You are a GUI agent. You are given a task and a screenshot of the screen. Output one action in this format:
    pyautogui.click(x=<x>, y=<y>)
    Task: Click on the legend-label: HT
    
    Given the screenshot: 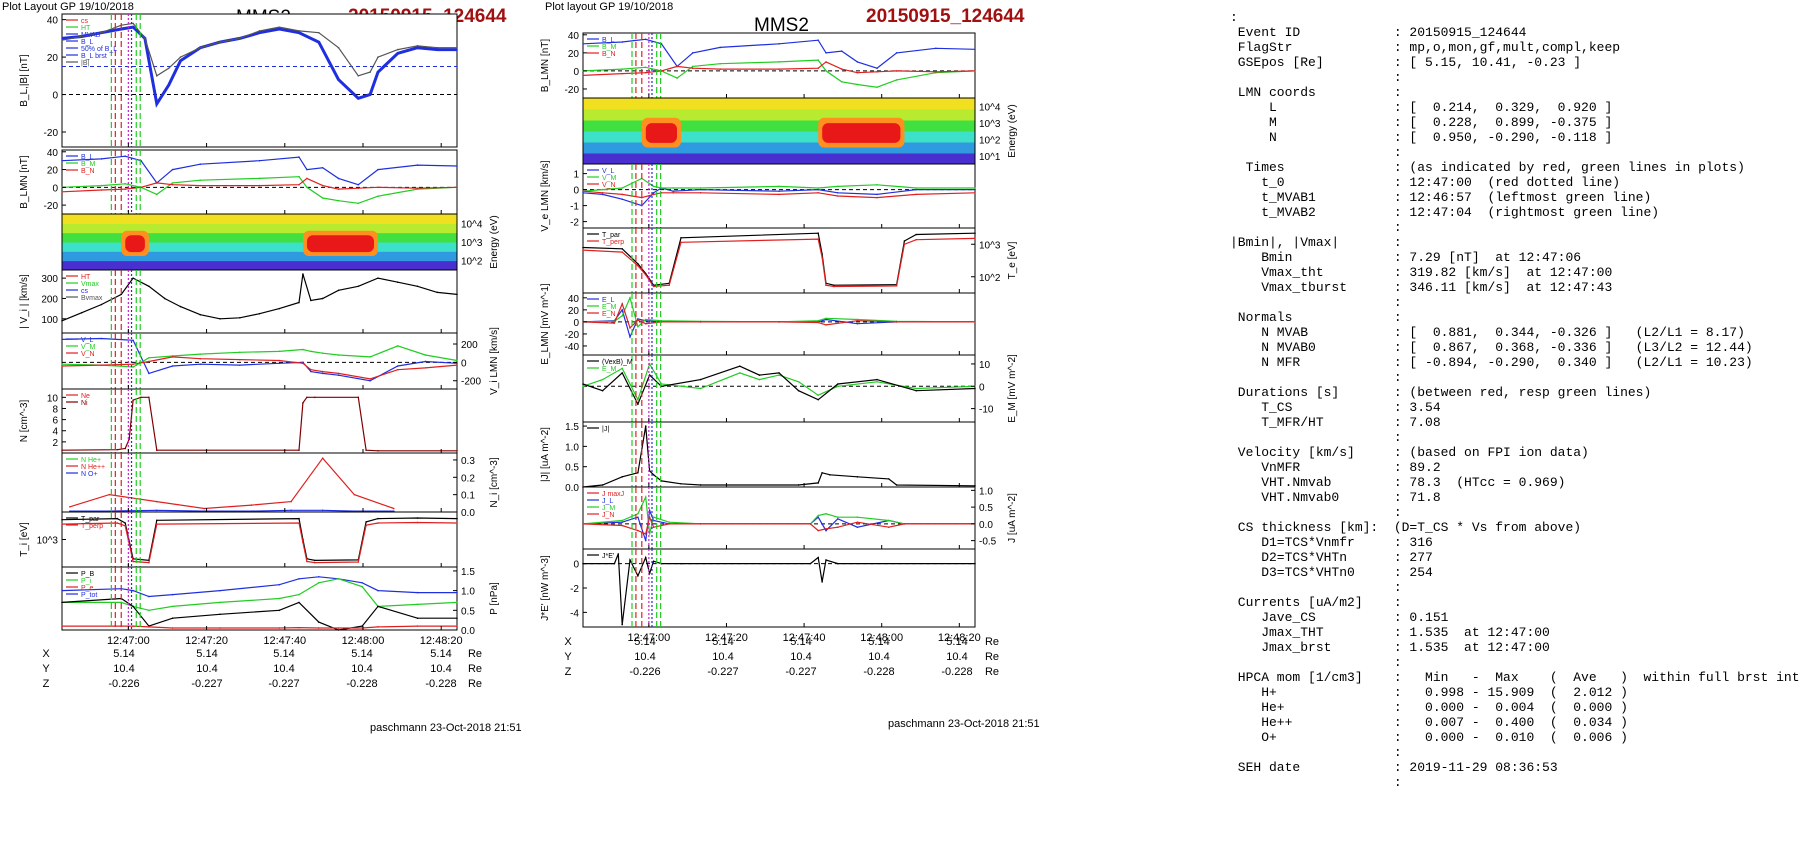 What is the action you would take?
    pyautogui.click(x=86, y=28)
    